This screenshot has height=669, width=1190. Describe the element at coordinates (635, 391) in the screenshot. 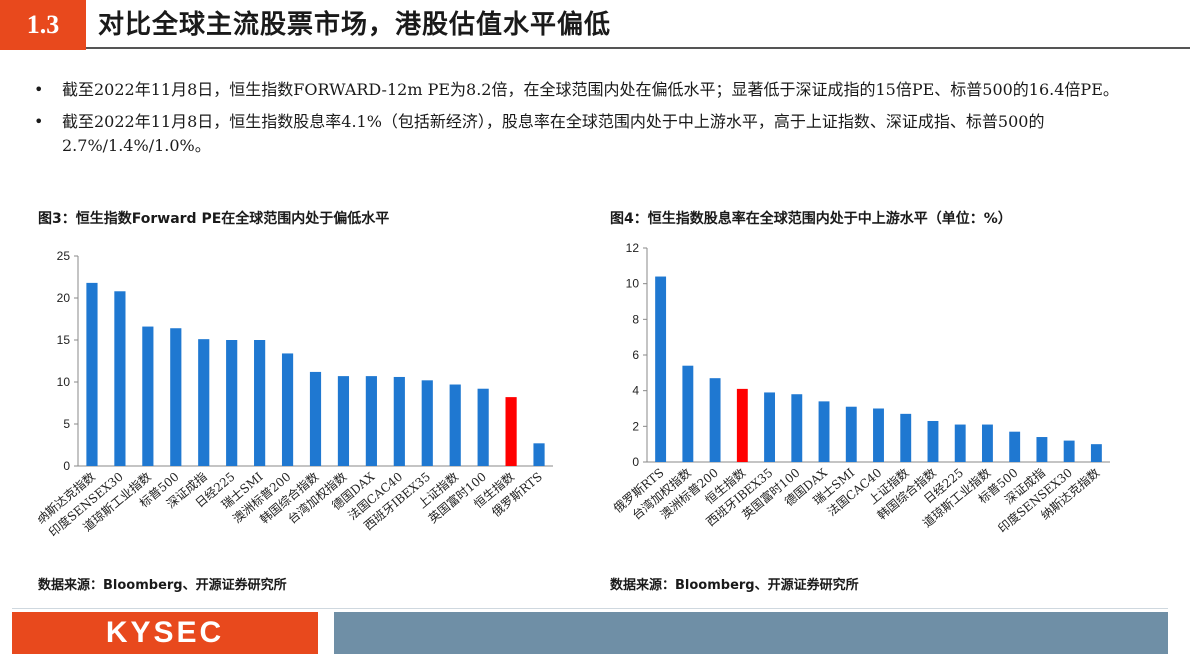

I see `y-tick-label: 4` at that location.